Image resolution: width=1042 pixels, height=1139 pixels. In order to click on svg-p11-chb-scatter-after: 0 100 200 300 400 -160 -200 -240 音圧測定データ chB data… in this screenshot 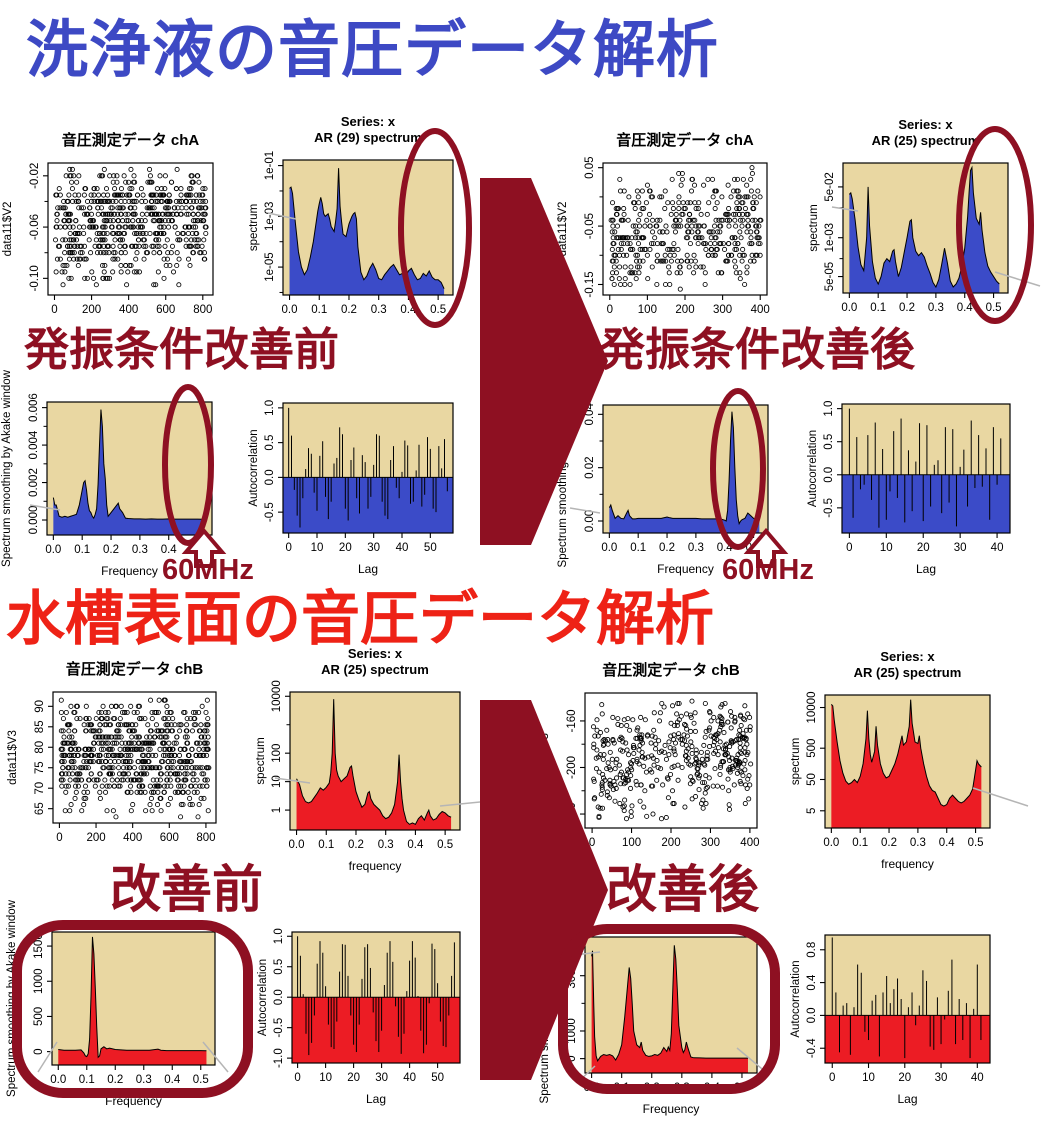, I will do `click(649, 755)`.